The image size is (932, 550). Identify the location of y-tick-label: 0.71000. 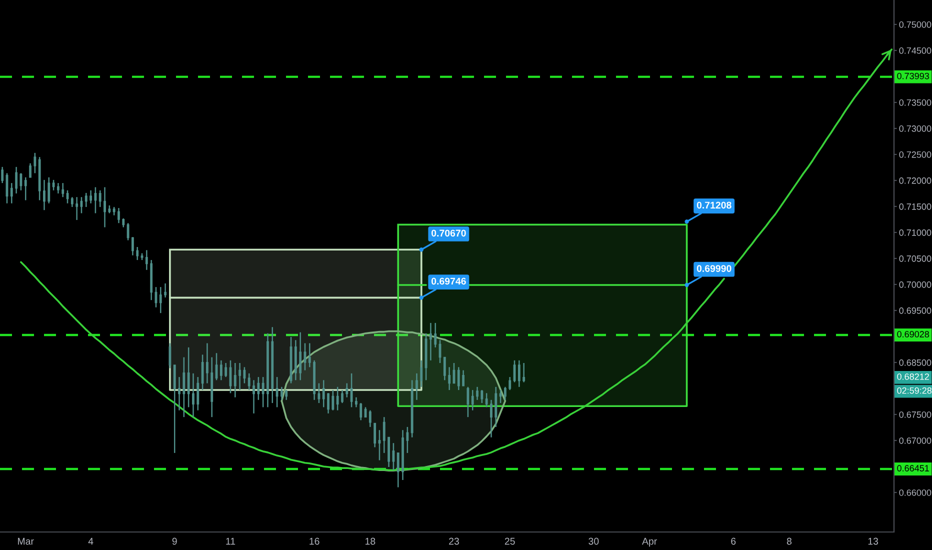
(915, 232).